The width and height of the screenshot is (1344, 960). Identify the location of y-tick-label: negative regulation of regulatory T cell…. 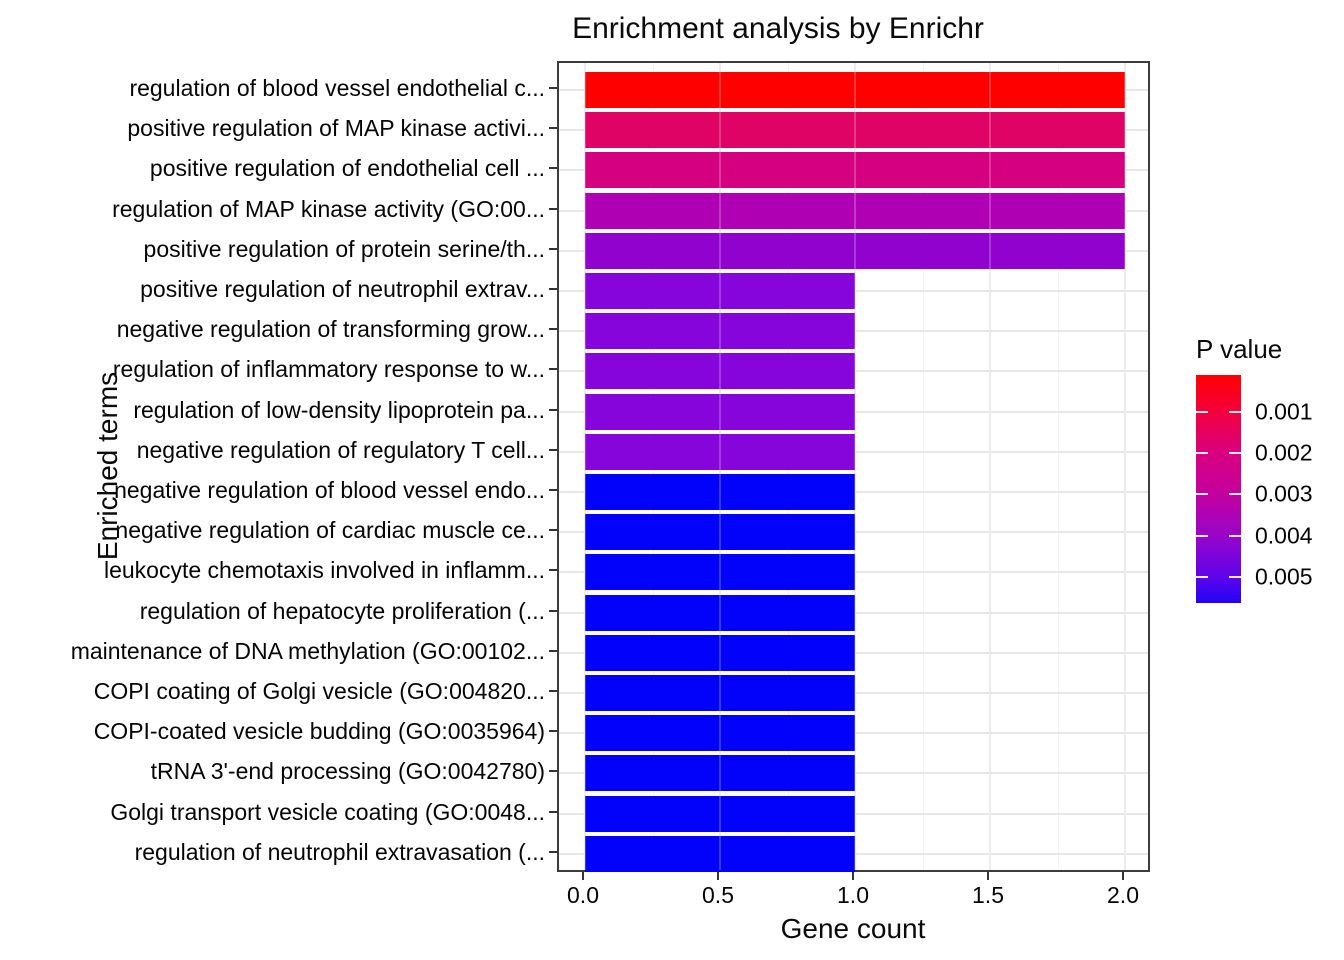
(340, 449).